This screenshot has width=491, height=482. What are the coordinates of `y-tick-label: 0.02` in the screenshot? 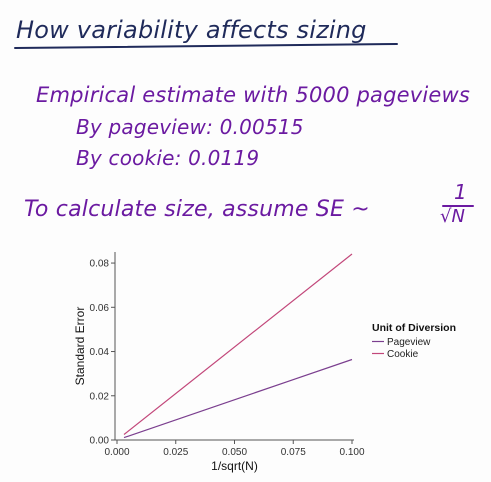 It's located at (100, 396).